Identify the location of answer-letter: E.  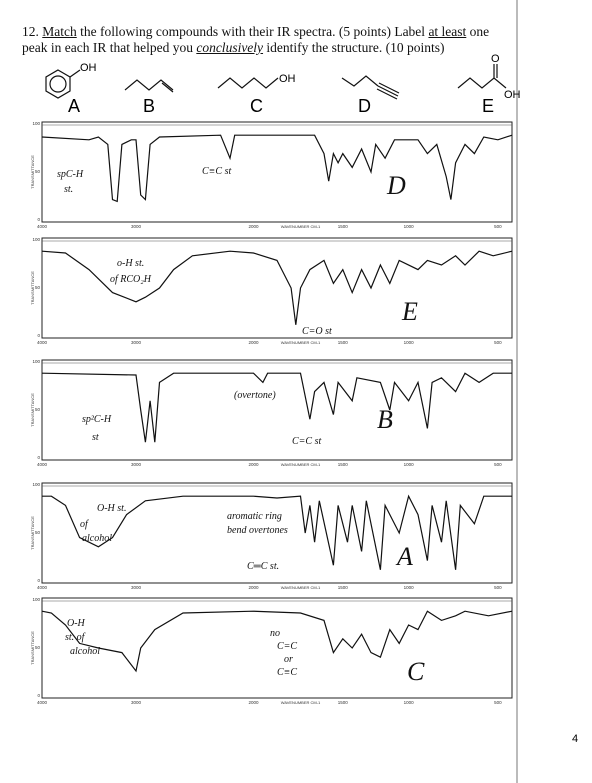
(409, 311).